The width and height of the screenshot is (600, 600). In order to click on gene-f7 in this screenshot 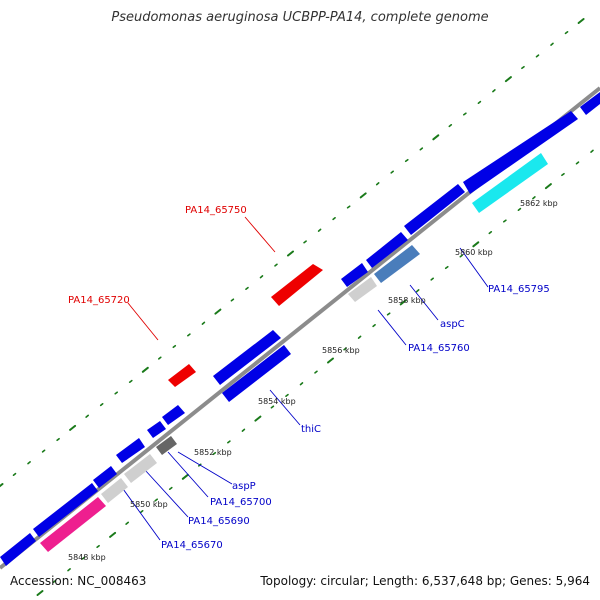, I will do `click(247, 357)`.